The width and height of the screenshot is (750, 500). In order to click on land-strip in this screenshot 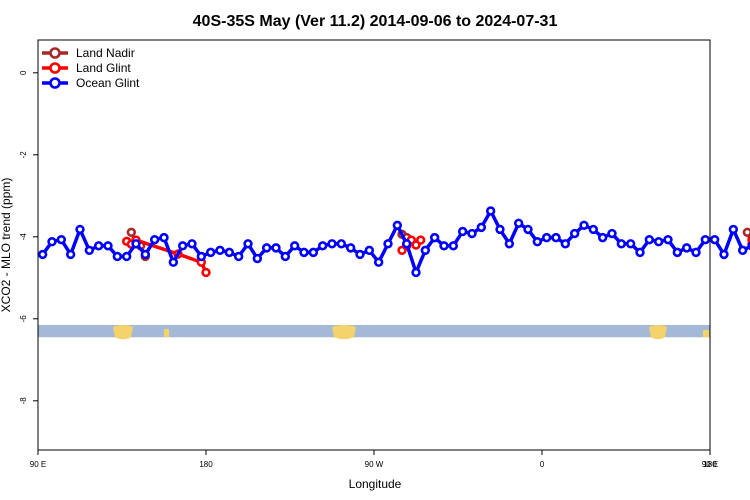, I will do `click(374, 332)`.